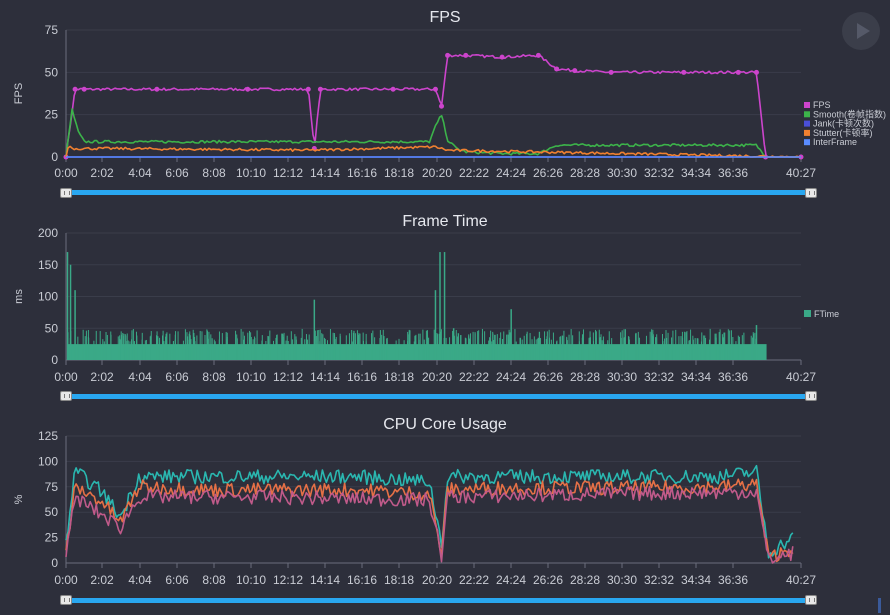 Image resolution: width=890 pixels, height=615 pixels. What do you see at coordinates (19, 296) in the screenshot?
I see `y-axis-label: ms` at bounding box center [19, 296].